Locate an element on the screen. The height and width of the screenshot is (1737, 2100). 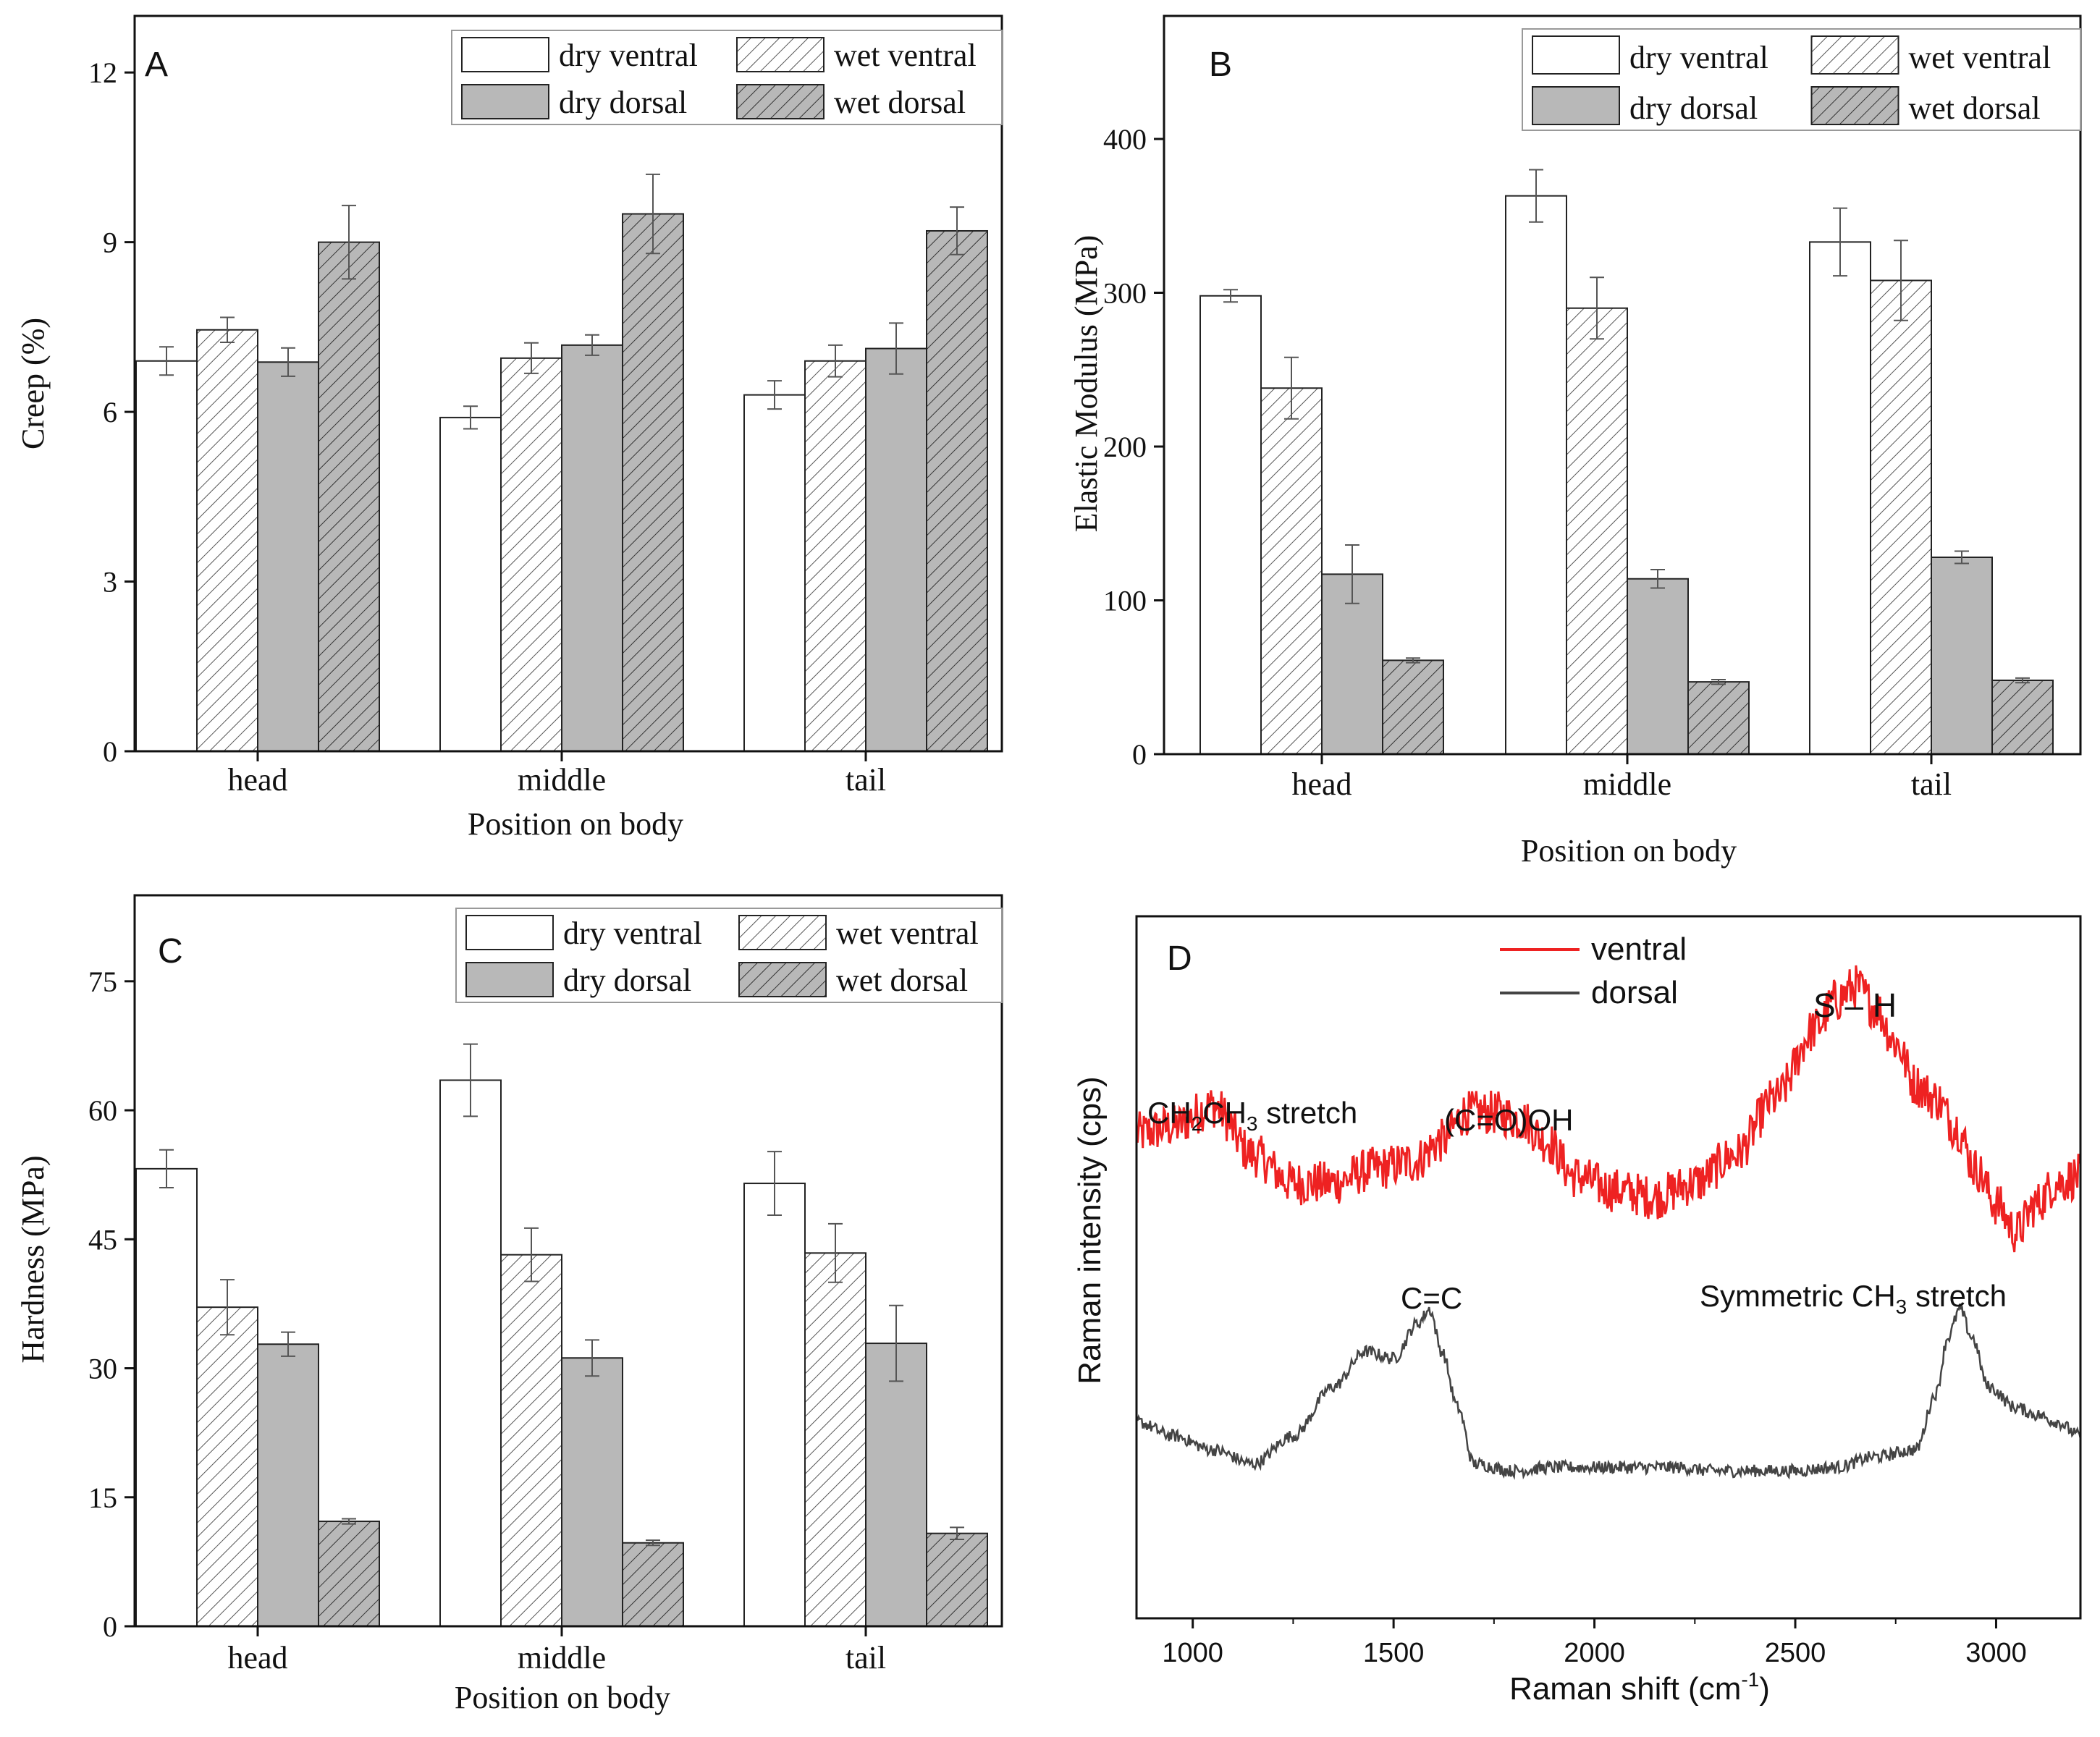
panel-a-errorbar-dry-ventral-middle is located at coordinates (470, 417).